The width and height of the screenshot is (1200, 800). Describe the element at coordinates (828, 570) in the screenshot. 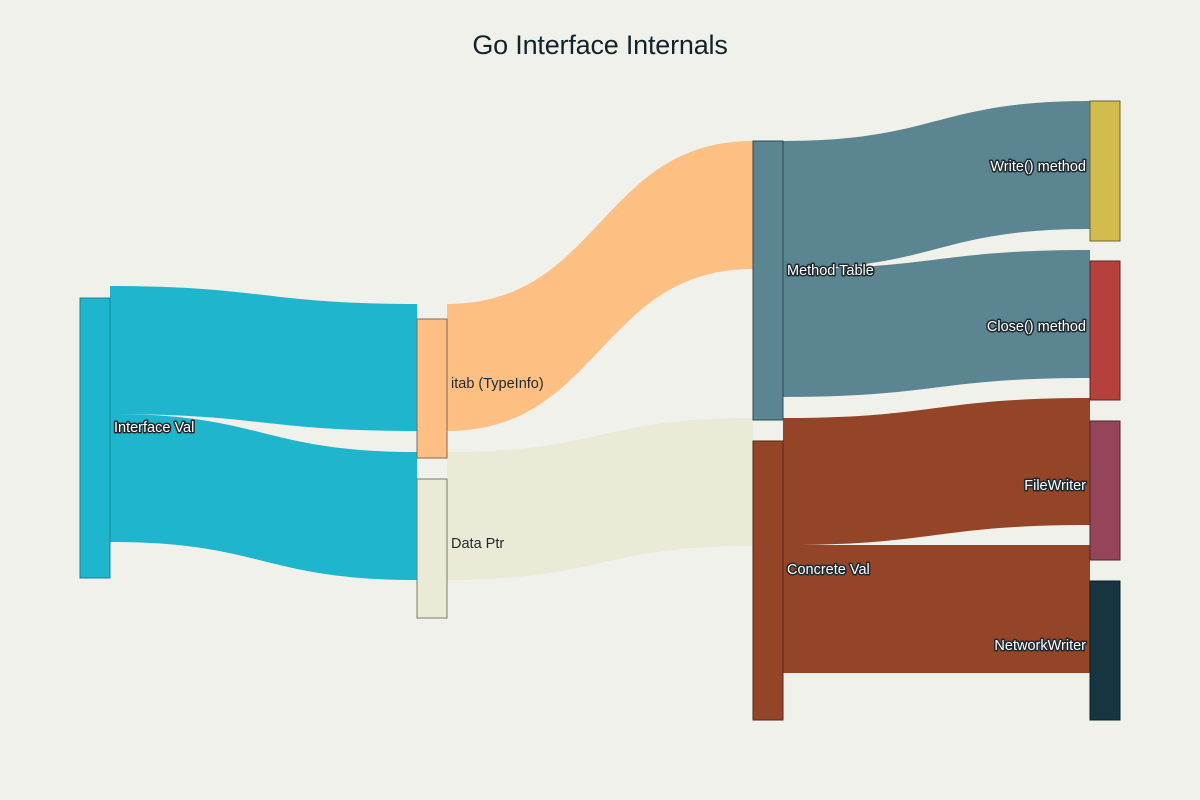

I see `label-concrete-val: Concrete Val` at that location.